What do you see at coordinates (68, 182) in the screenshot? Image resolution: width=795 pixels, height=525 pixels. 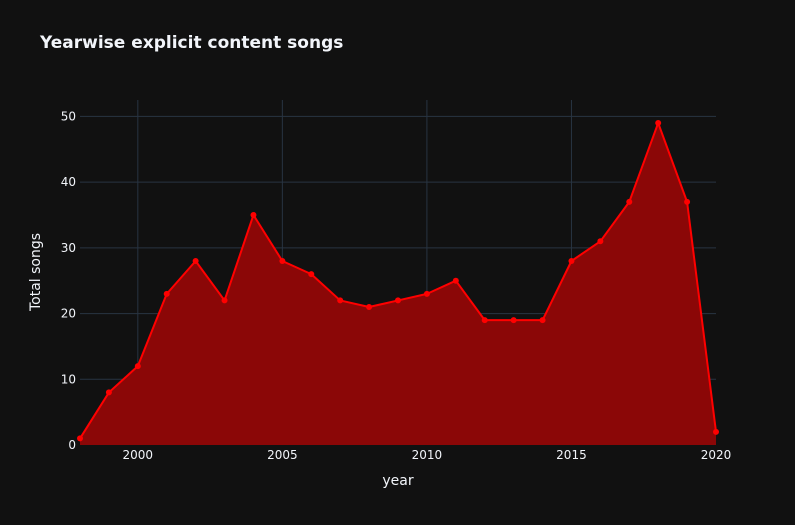 I see `y-tick-label: 40` at bounding box center [68, 182].